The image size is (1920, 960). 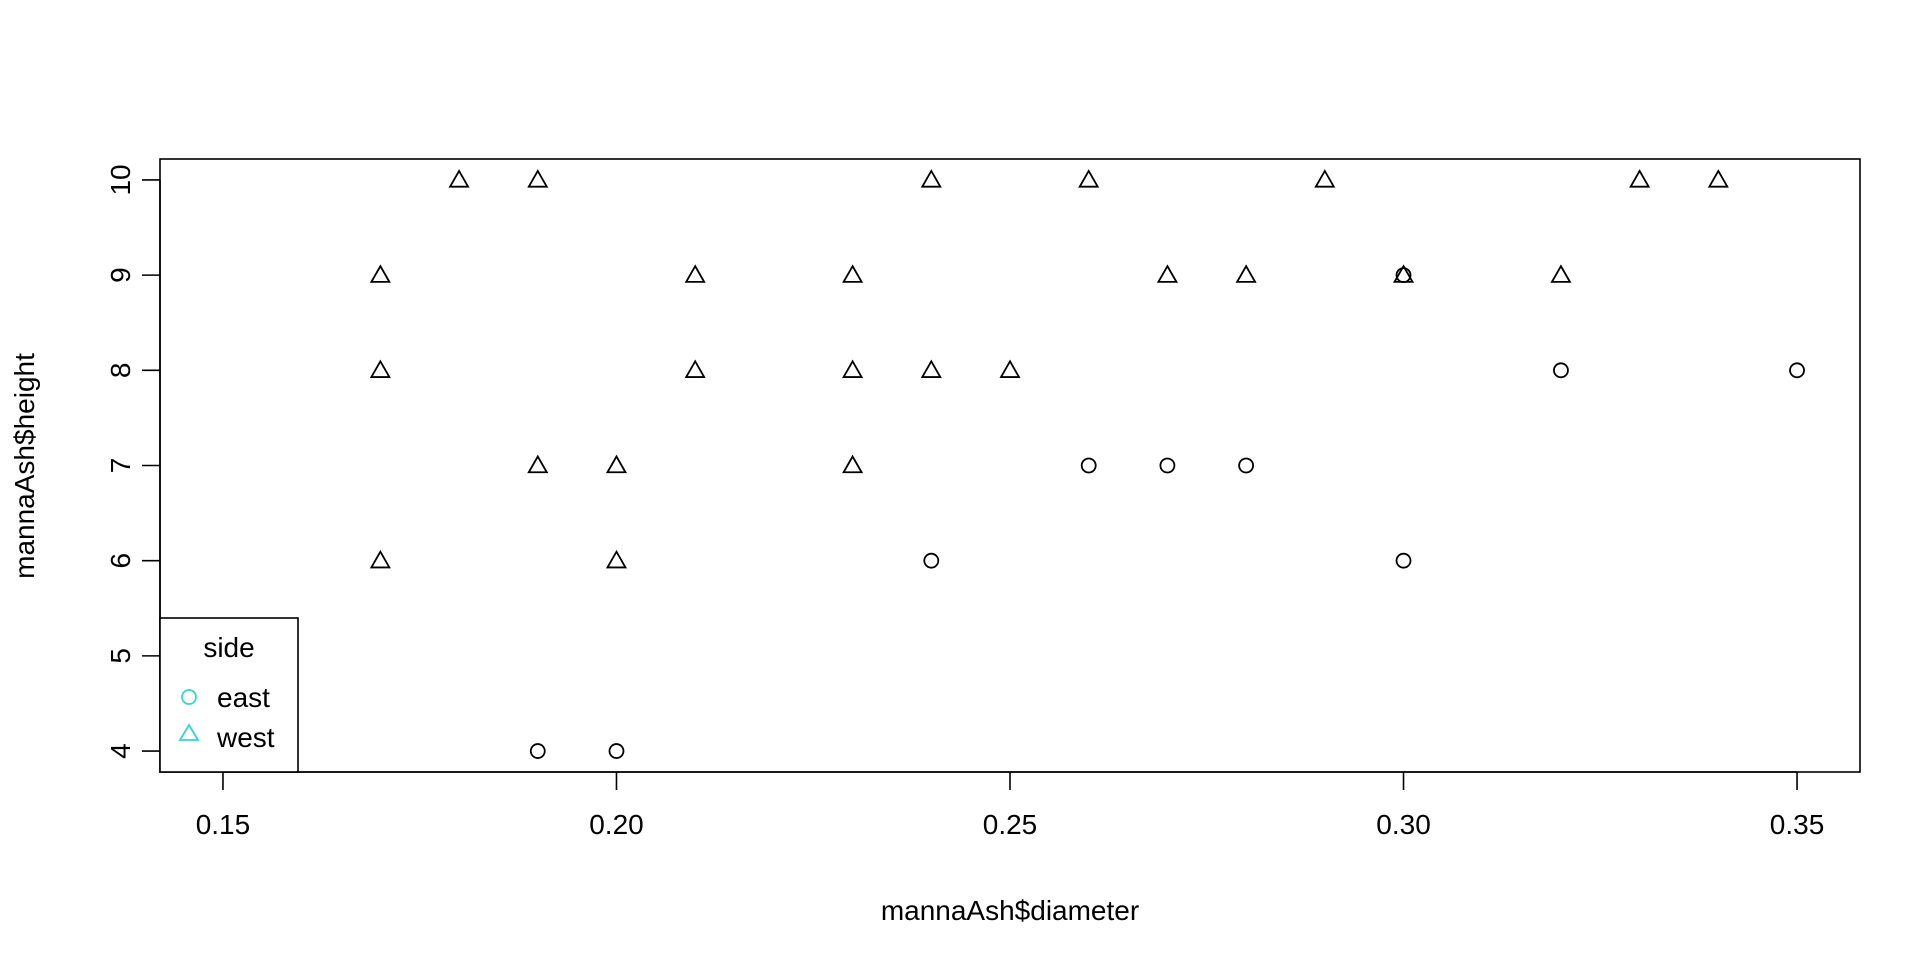 What do you see at coordinates (120, 371) in the screenshot?
I see `y-tick-label: 8` at bounding box center [120, 371].